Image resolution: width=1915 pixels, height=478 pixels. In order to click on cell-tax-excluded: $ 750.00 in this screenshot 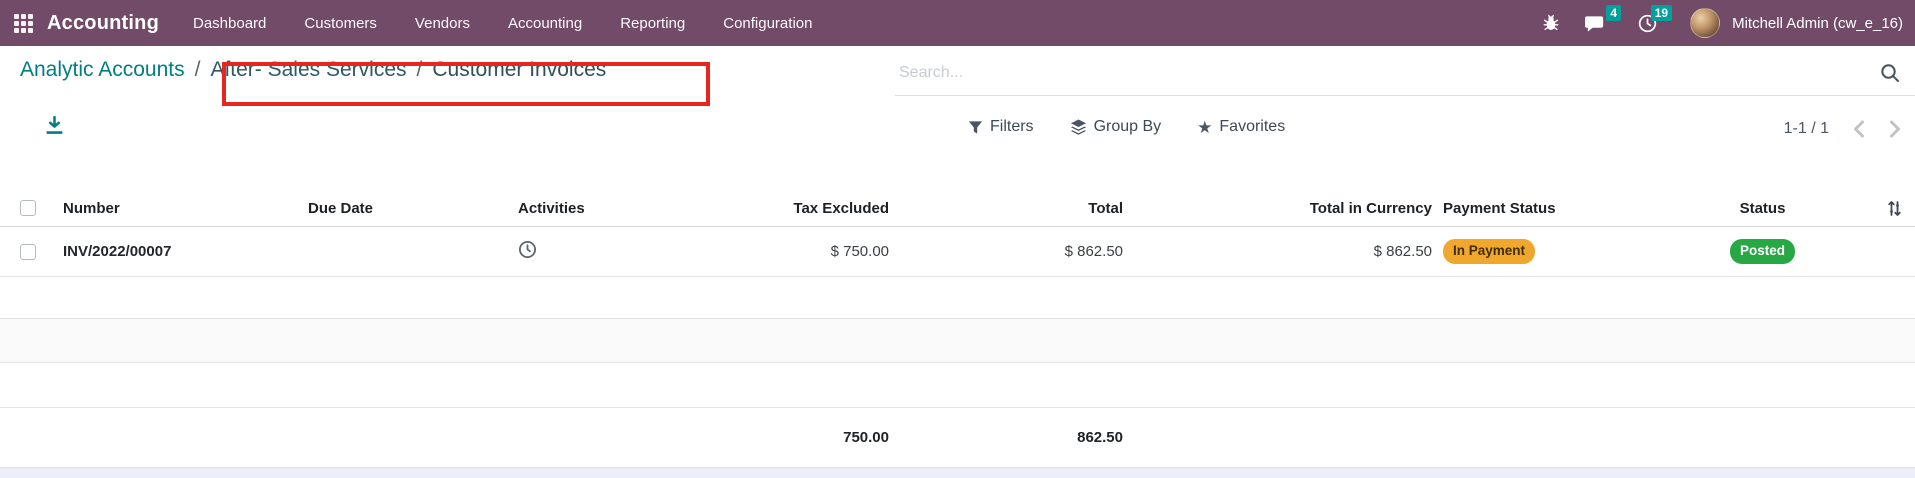, I will do `click(859, 251)`.